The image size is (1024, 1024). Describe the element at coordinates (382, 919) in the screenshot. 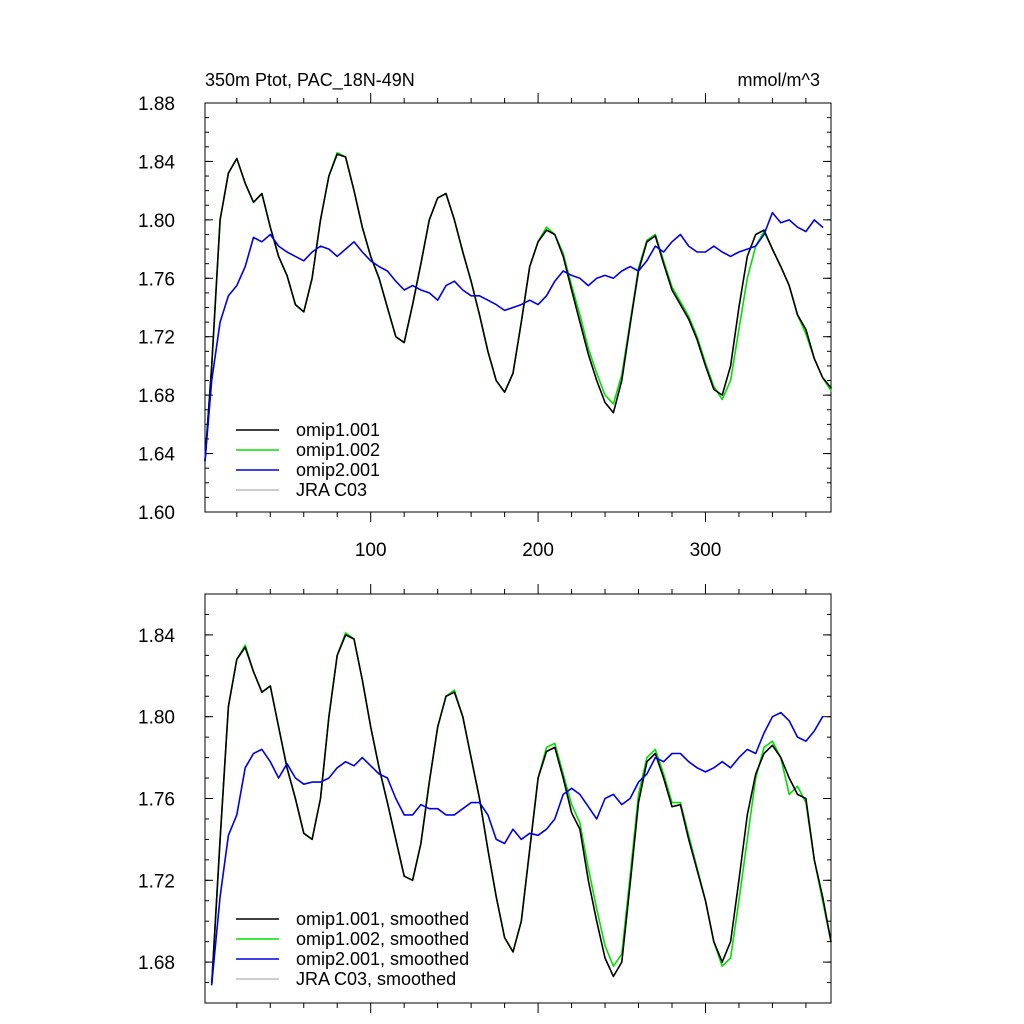

I see `legend-label: omip1.001, smoothed` at that location.